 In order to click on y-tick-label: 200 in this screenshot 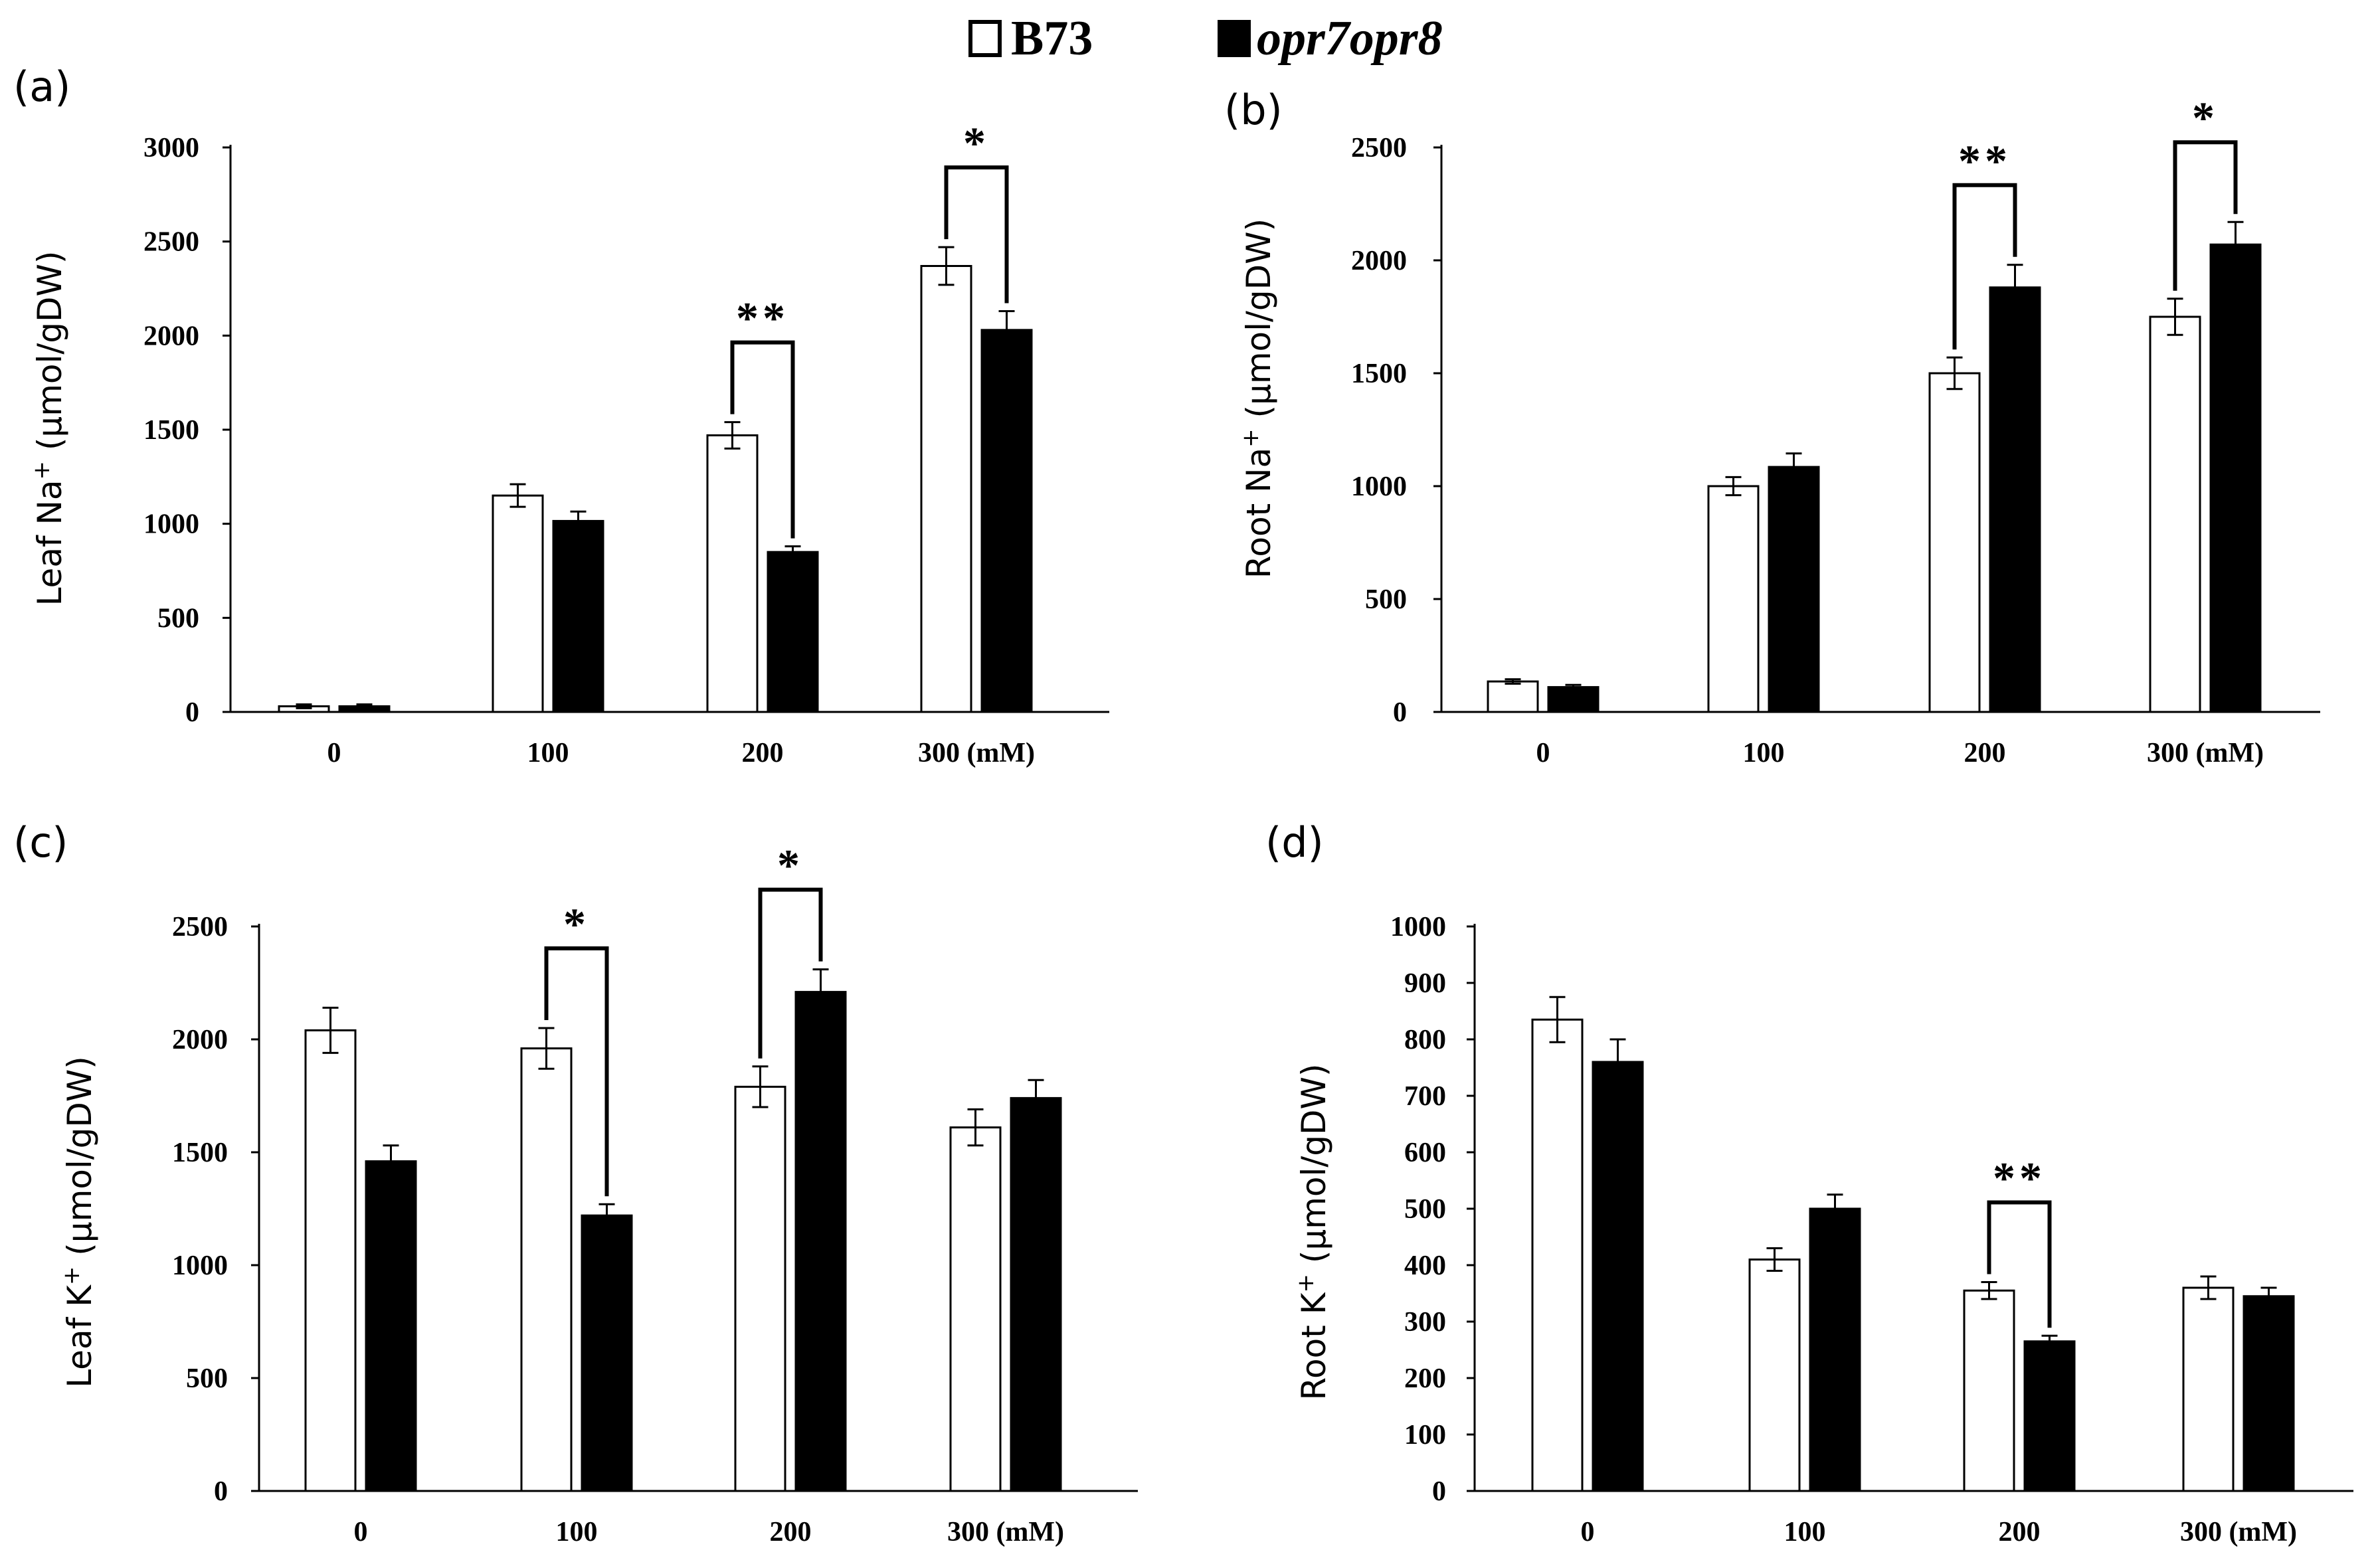, I will do `click(1425, 1378)`.